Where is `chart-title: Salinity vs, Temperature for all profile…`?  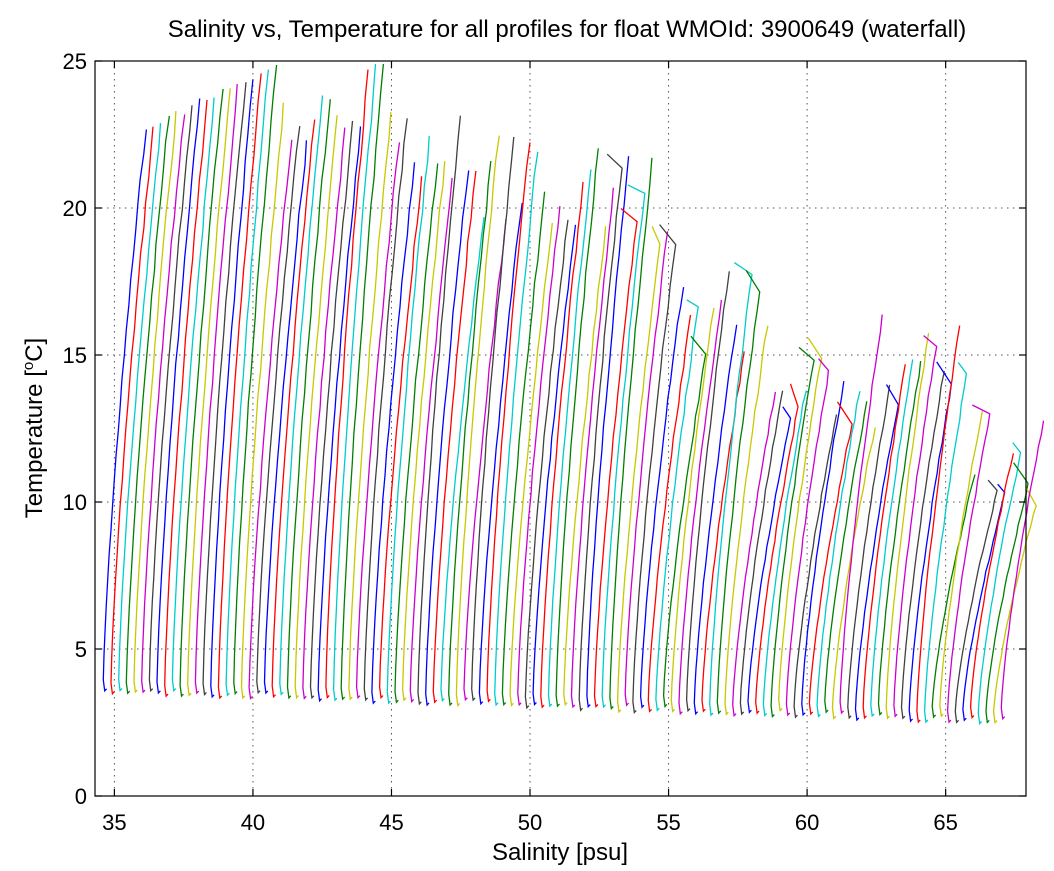
chart-title: Salinity vs, Temperature for all profile… is located at coordinates (567, 29).